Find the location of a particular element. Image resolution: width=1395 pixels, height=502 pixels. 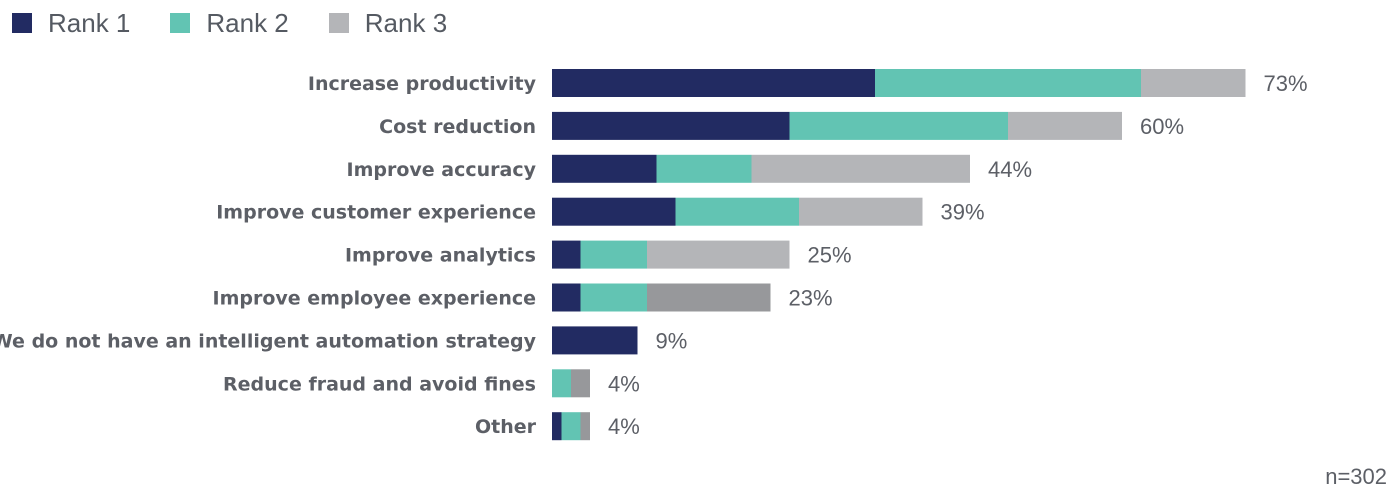

legend-label-rank-1: Rank 1 is located at coordinates (89, 22).